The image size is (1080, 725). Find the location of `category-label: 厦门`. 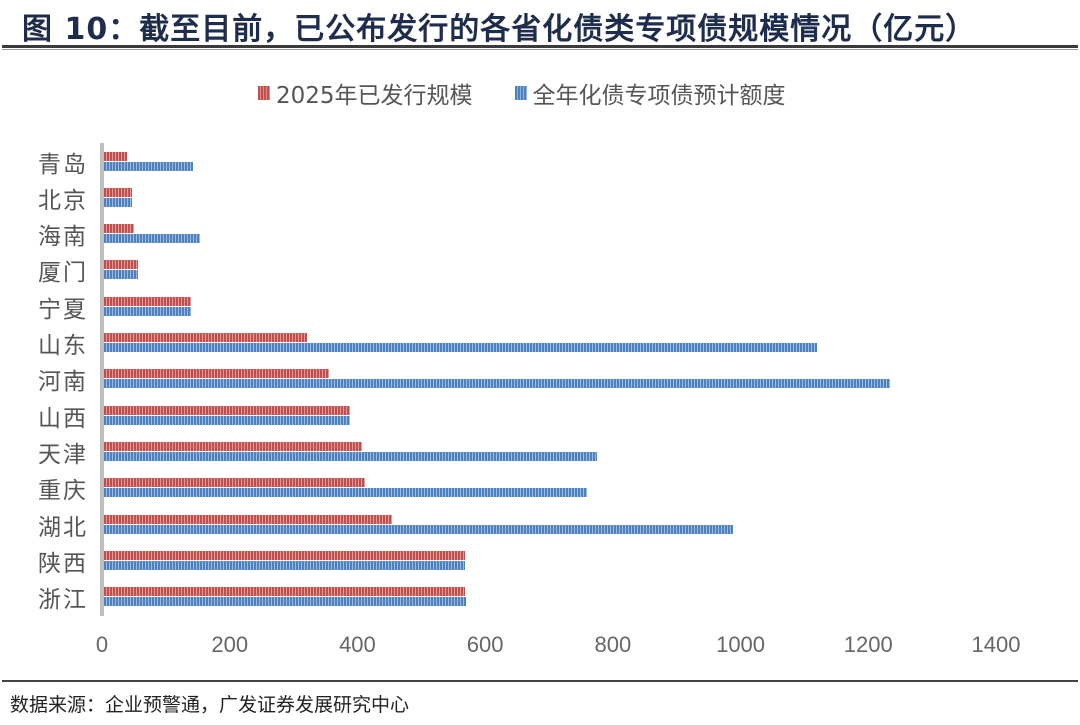

category-label: 厦门 is located at coordinates (63, 273).